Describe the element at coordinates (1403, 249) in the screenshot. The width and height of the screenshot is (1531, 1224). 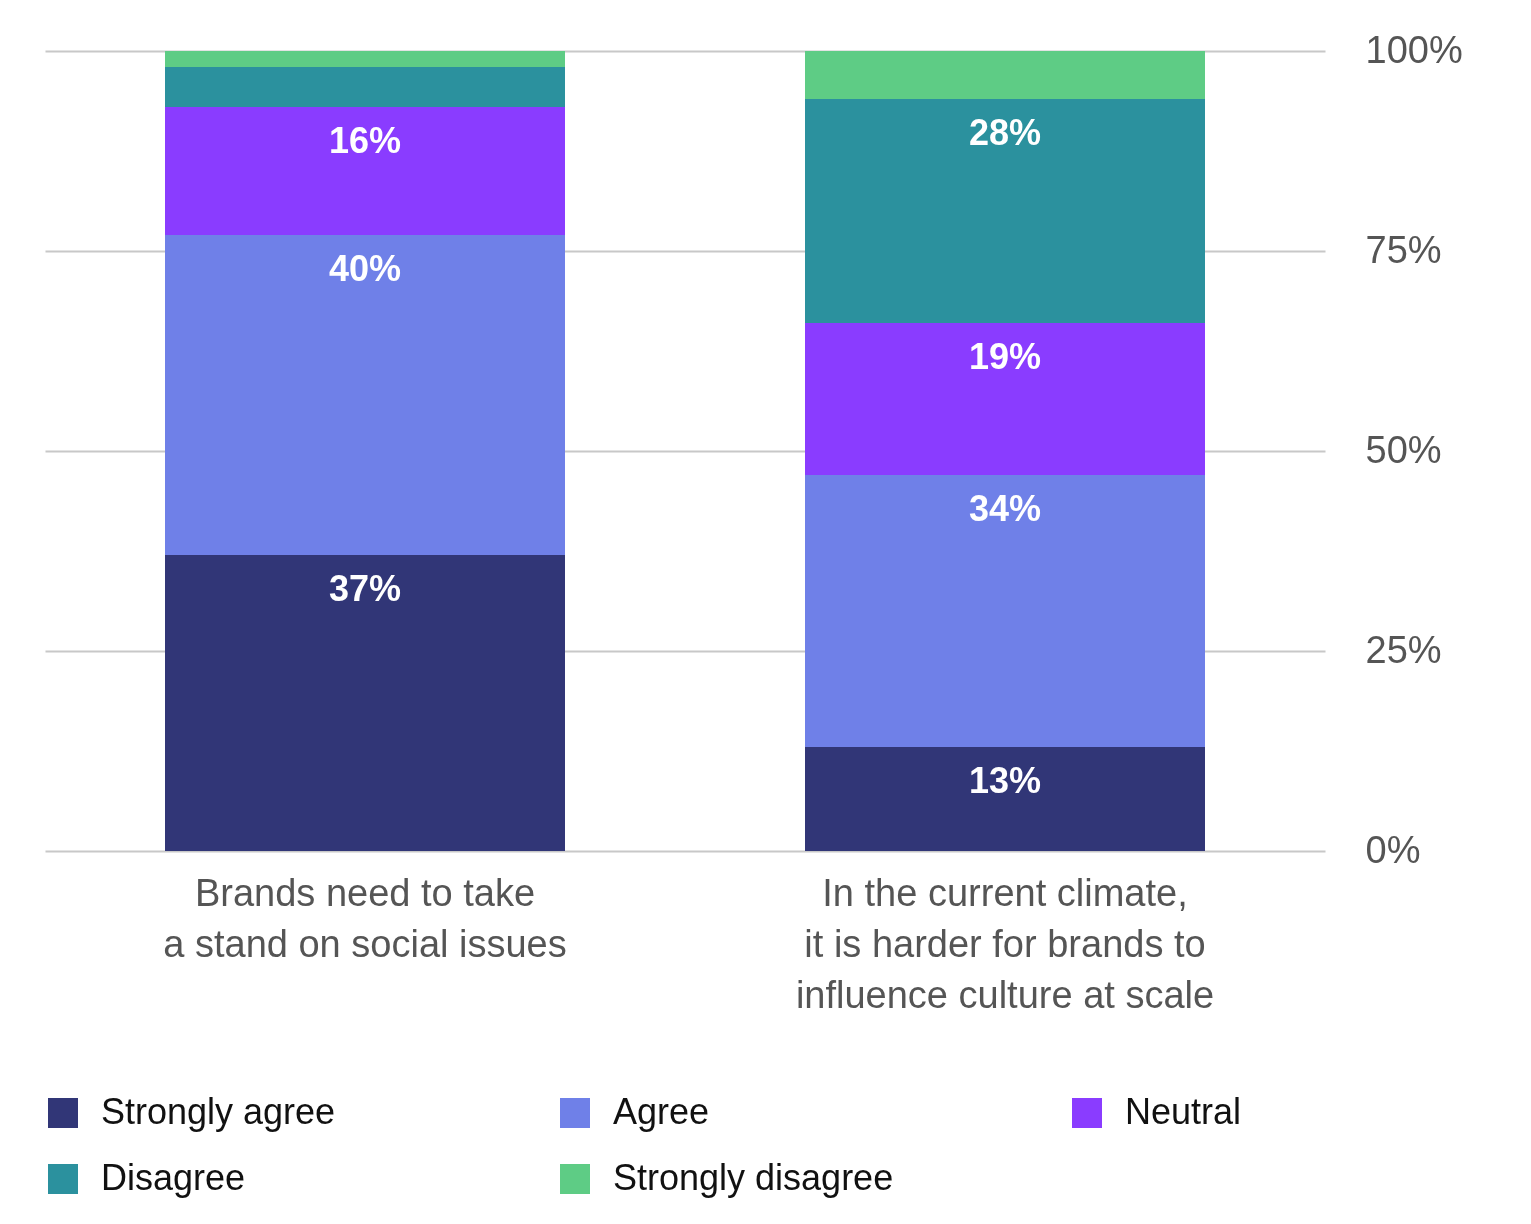
I see `y-tick-label: 75%` at that location.